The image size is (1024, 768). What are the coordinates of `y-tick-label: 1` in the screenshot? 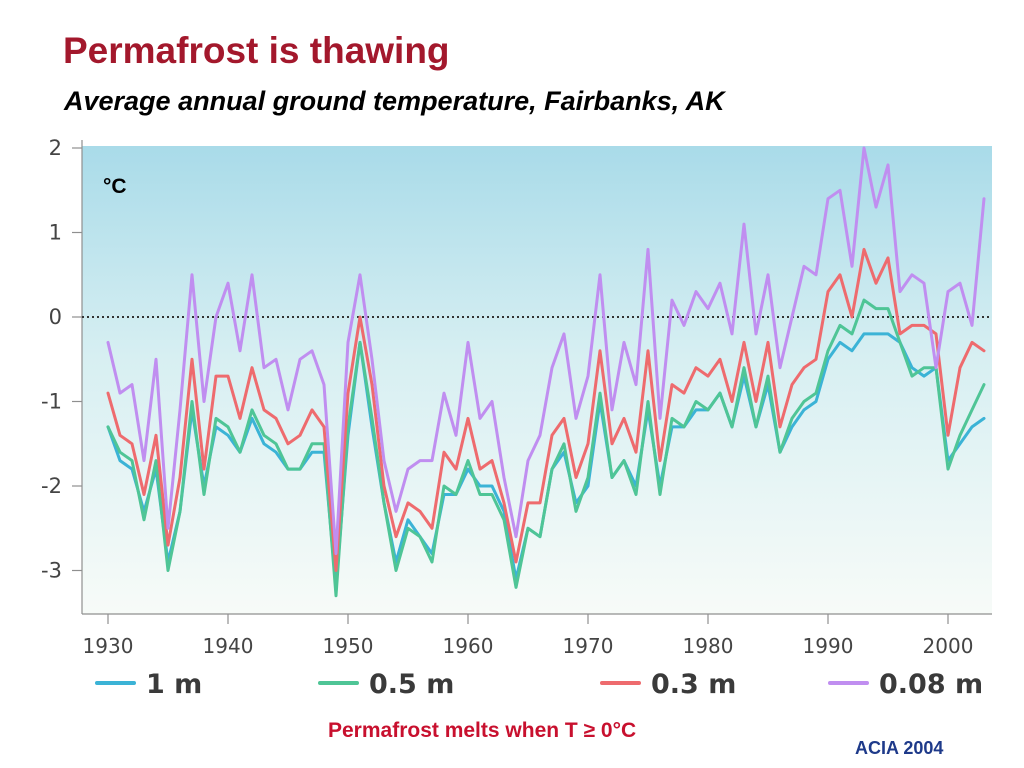 It's located at (55, 233).